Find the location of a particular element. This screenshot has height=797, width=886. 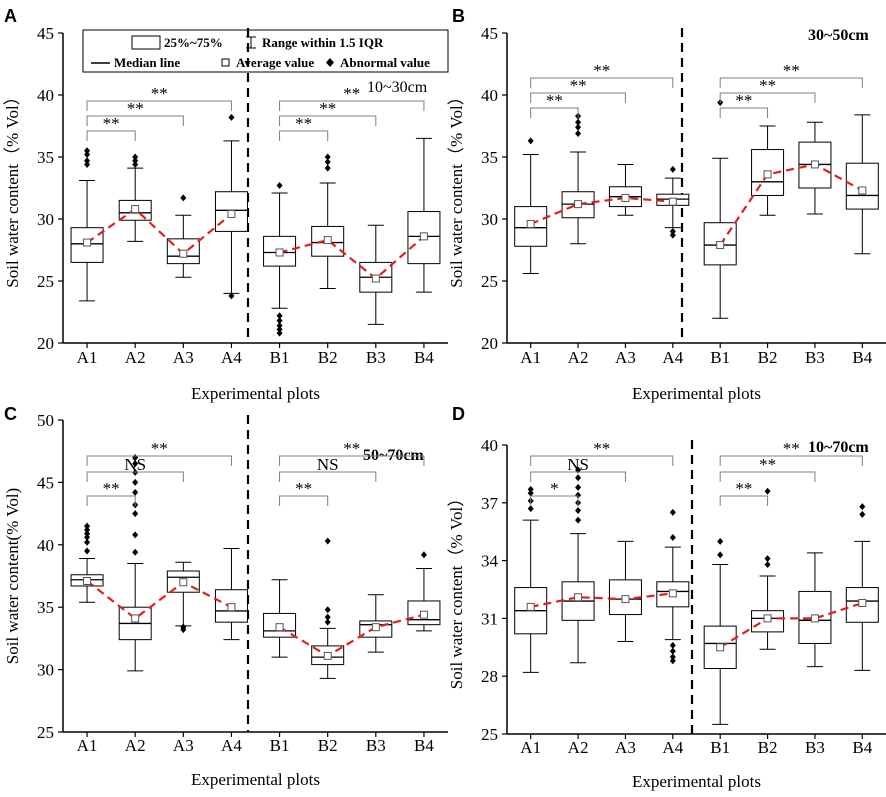

y-tick-label: 34 is located at coordinates (490, 561).